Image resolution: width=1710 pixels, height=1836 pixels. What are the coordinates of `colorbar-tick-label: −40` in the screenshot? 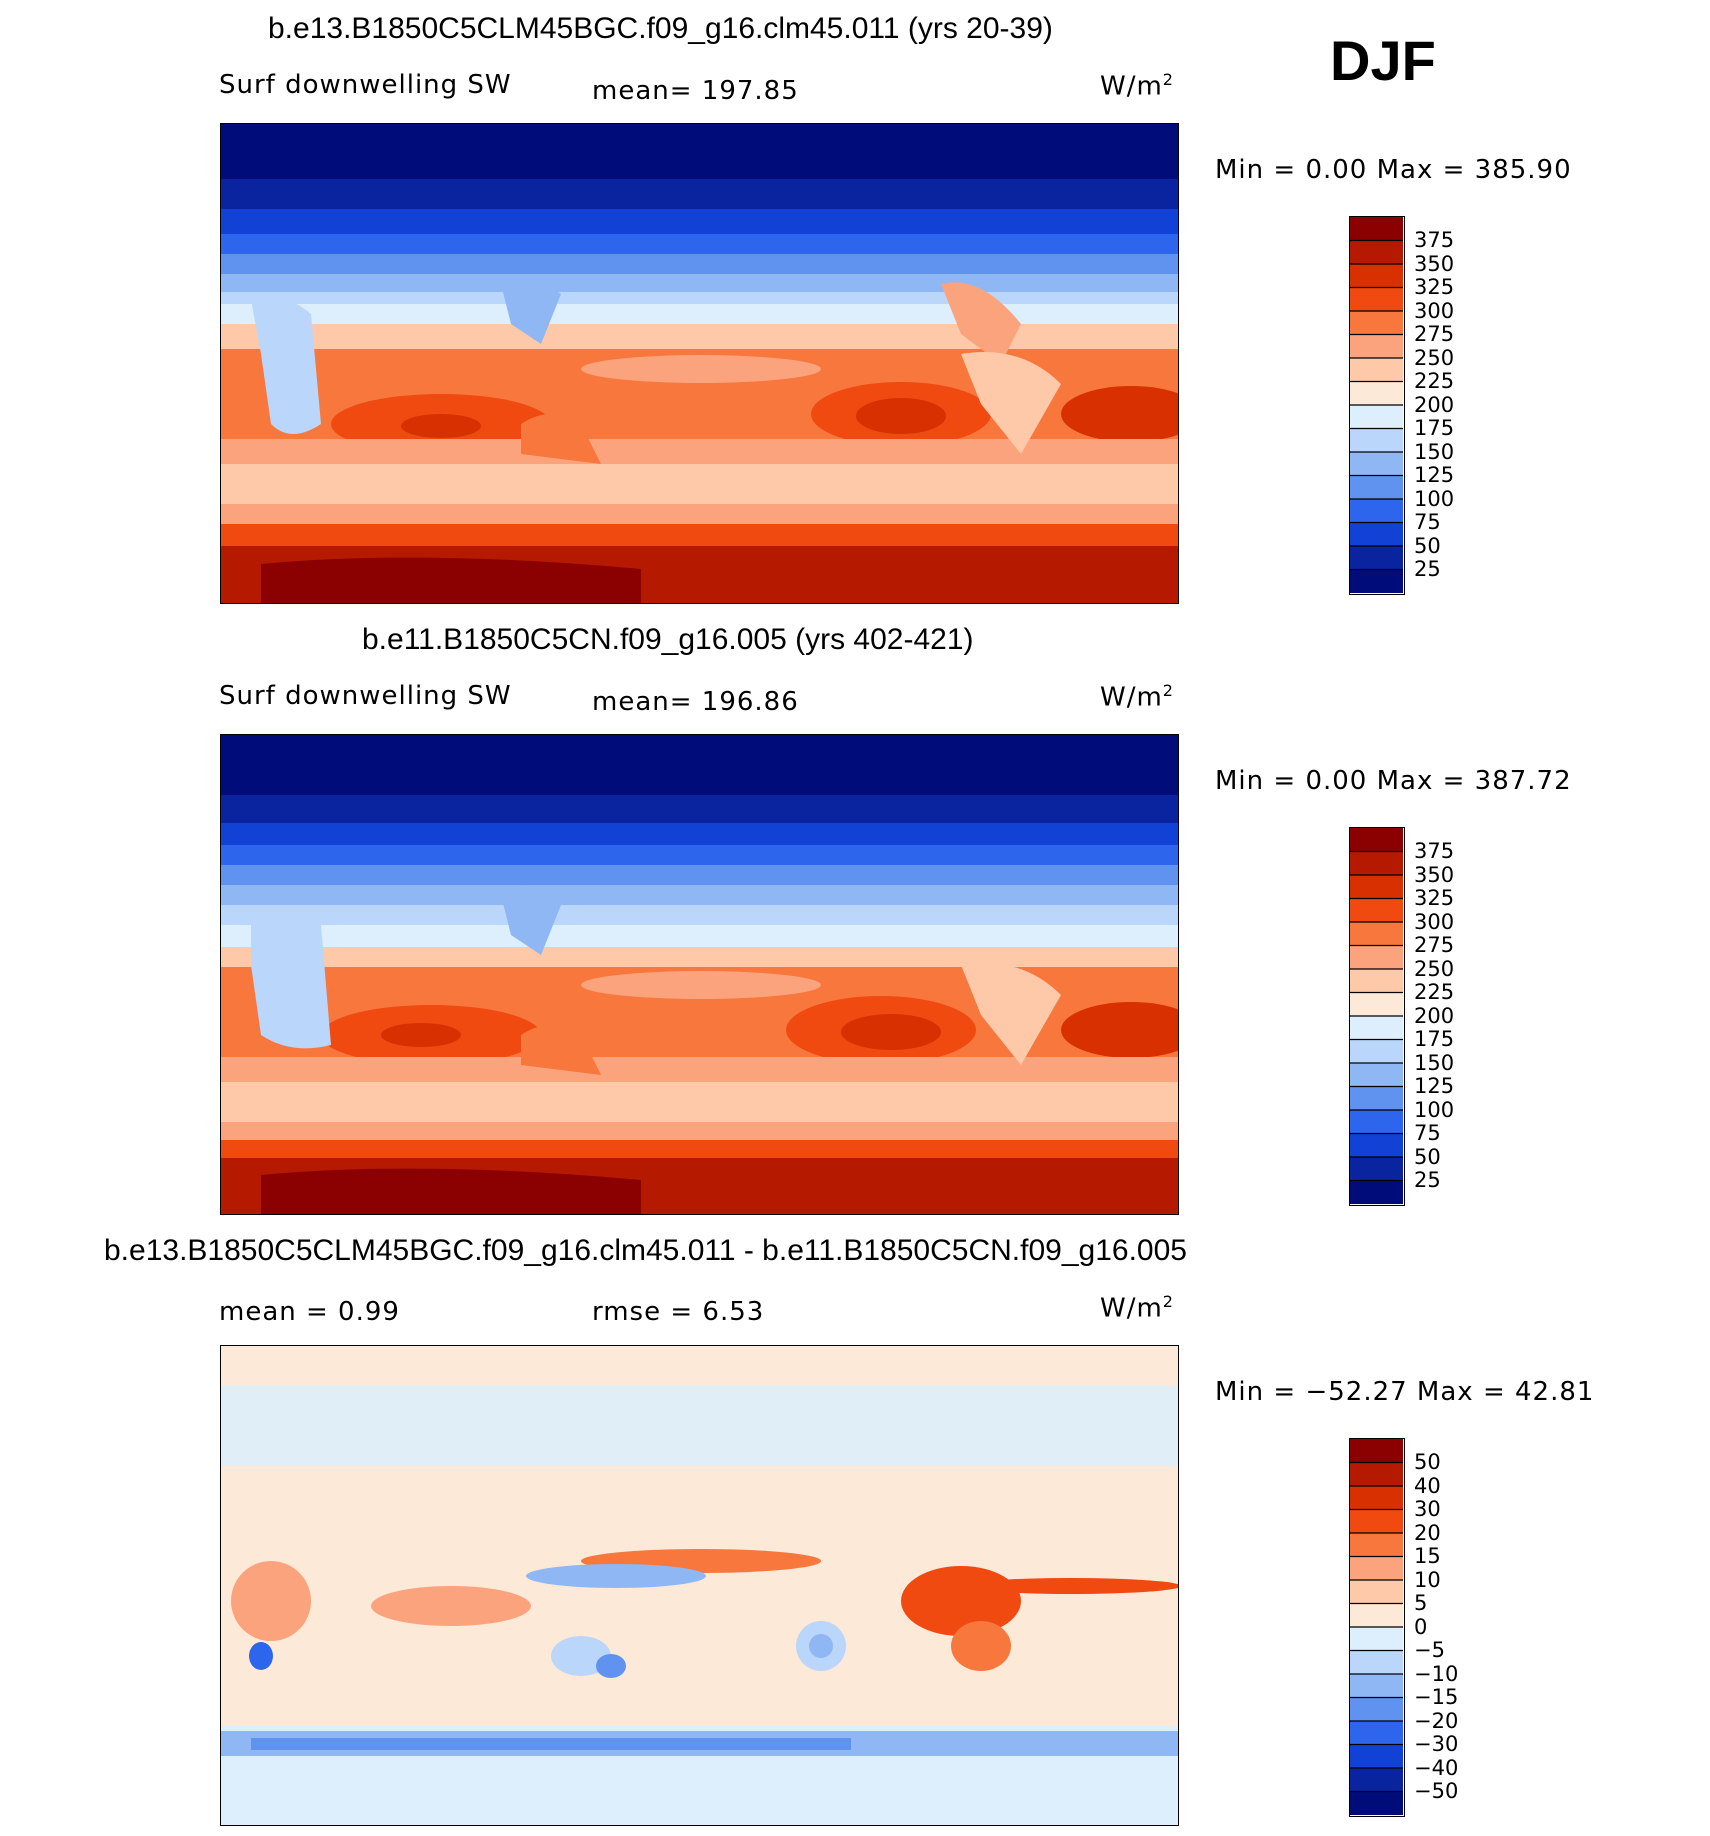 It's located at (1436, 1767).